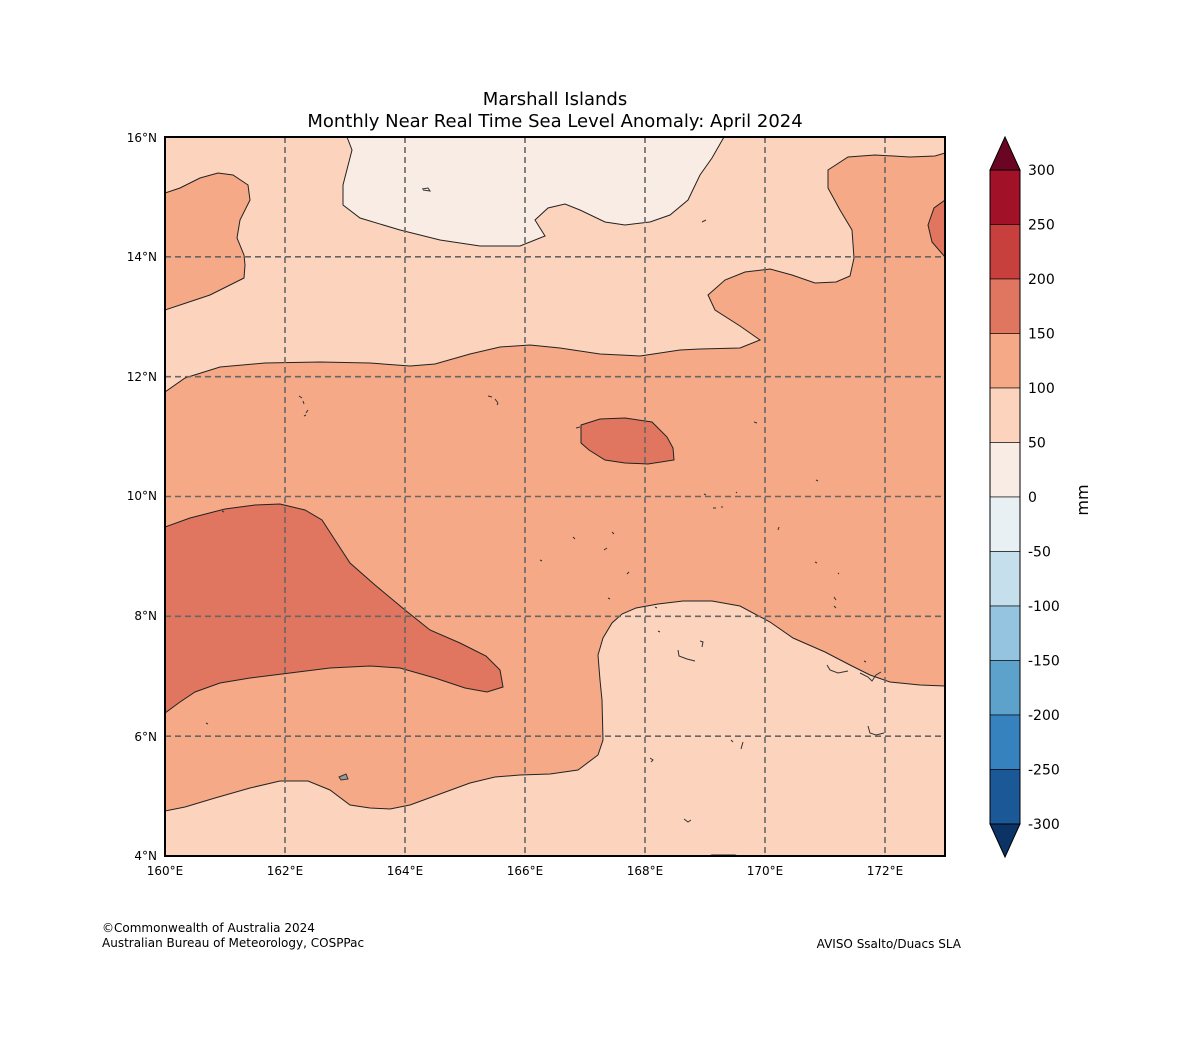 This screenshot has width=1180, height=1056. I want to click on y-tick-label: 10°N, so click(142, 496).